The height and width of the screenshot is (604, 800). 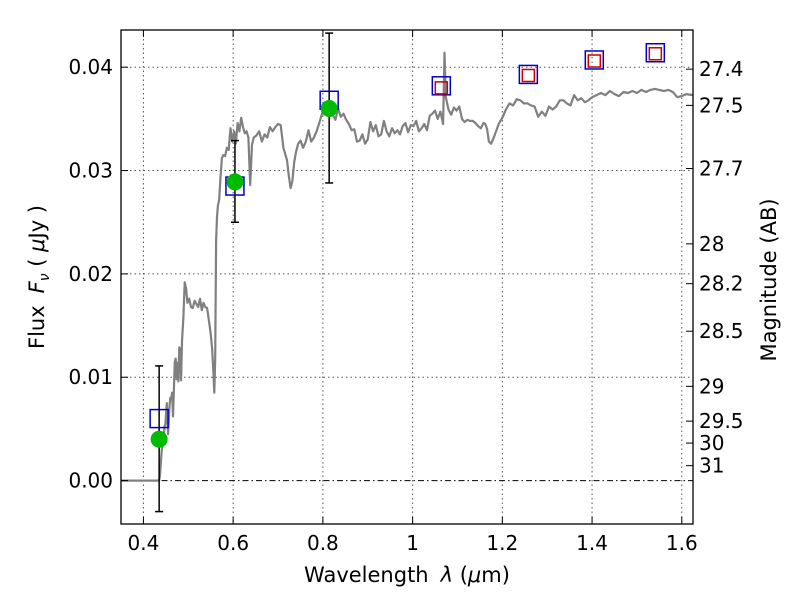 What do you see at coordinates (412, 543) in the screenshot?
I see `x-tick-label: 1` at bounding box center [412, 543].